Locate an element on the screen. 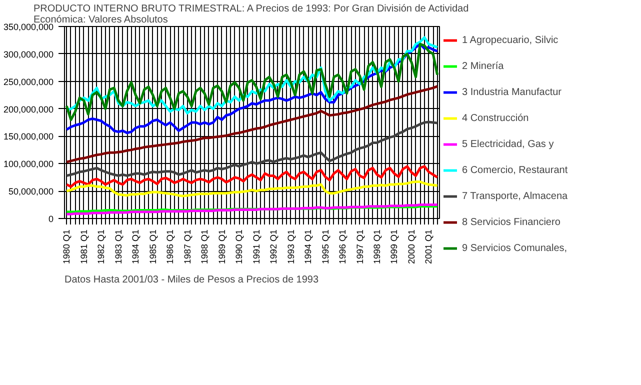 The image size is (641, 385). x-tick-label: 1998 Q1 is located at coordinates (377, 246).